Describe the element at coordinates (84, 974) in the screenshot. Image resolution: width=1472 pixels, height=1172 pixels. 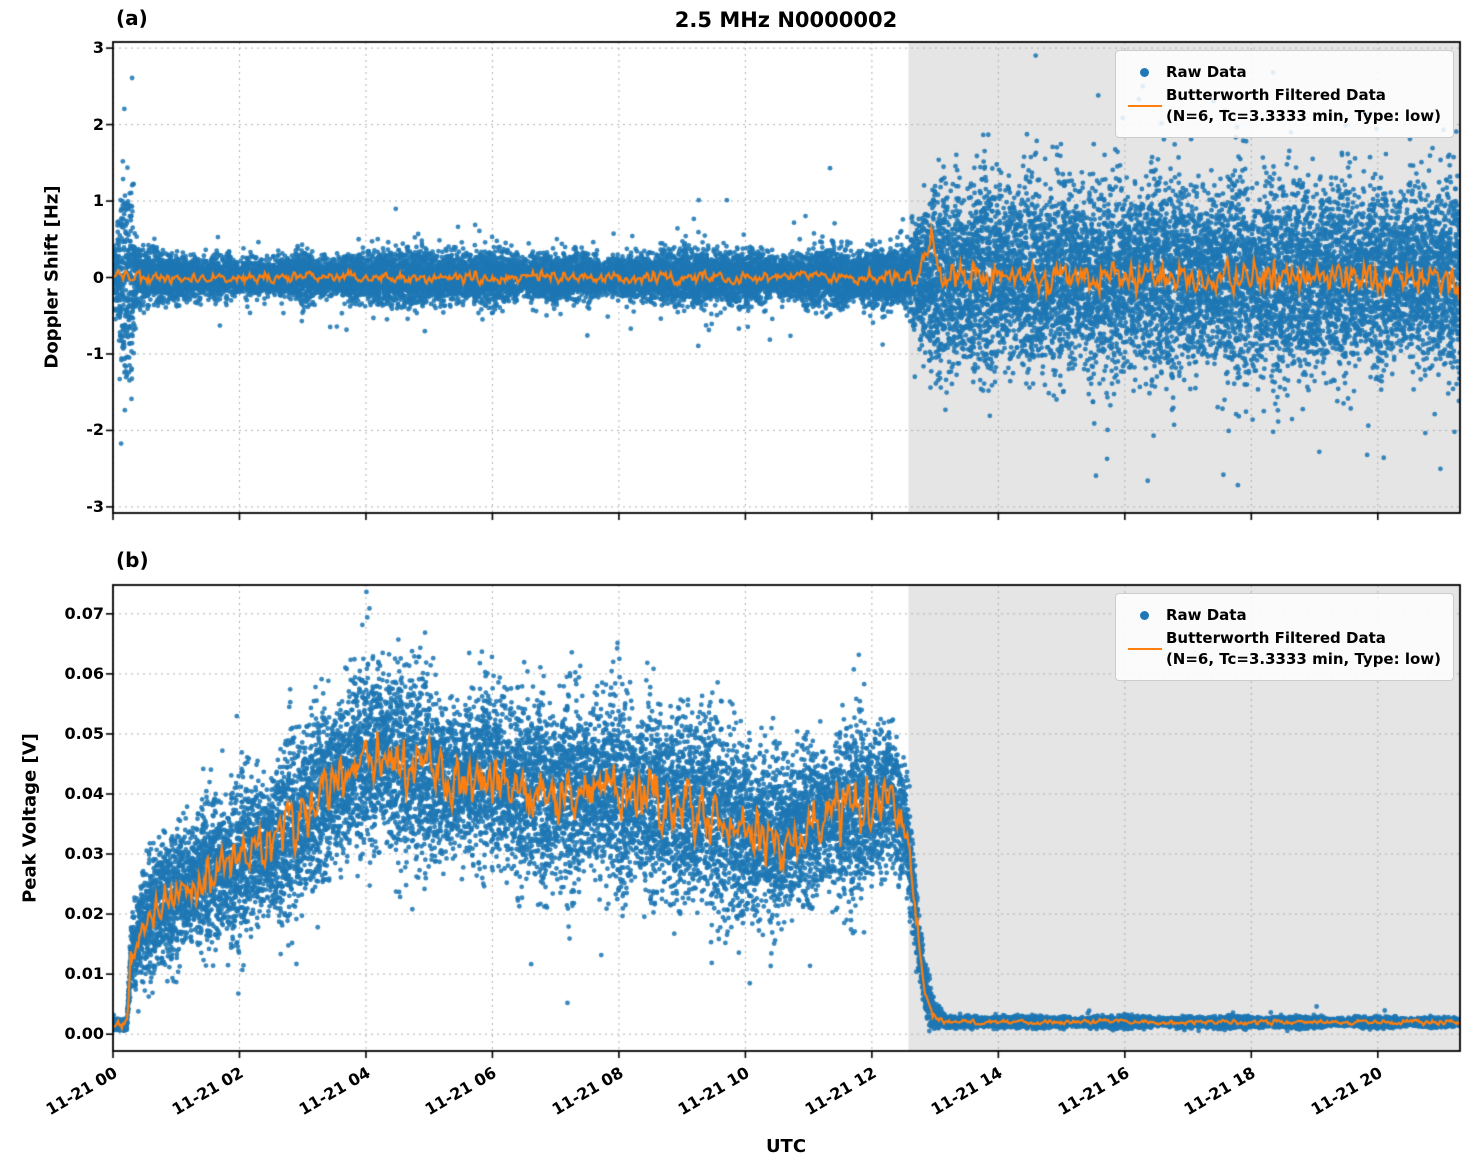
I see `y-tick-label: 0.01` at that location.